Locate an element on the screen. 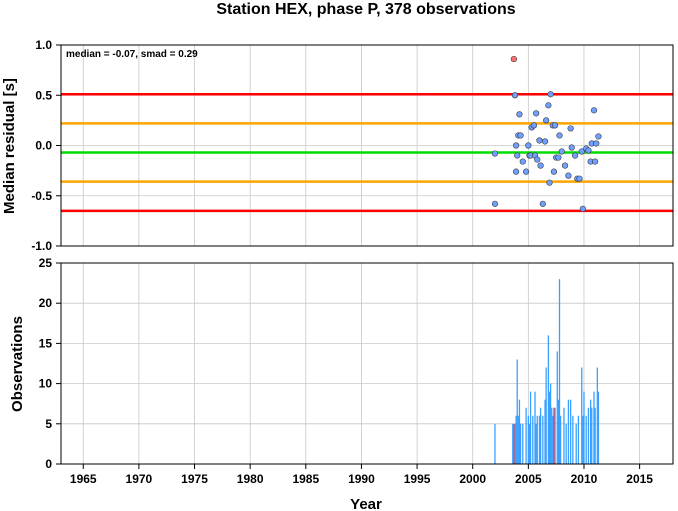 This screenshot has width=678, height=511. observations-y-ticks: 0 5 10 15 20 25 is located at coordinates (50, 363).